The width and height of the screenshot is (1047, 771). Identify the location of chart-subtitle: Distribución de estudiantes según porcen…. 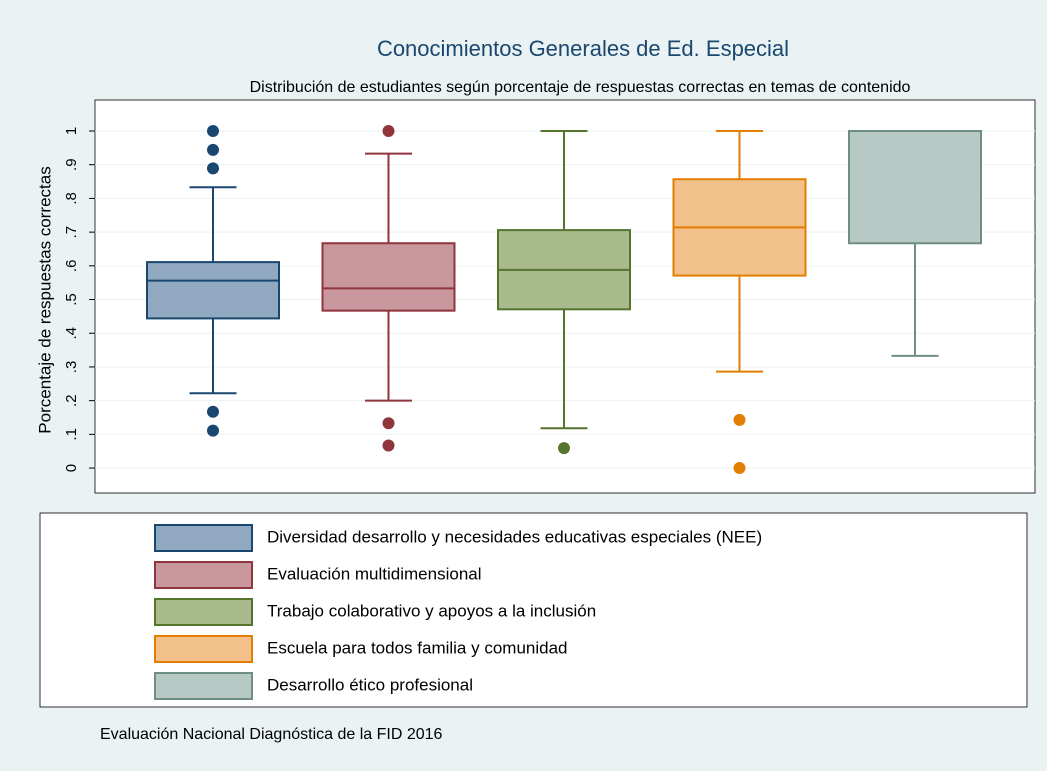
(580, 87).